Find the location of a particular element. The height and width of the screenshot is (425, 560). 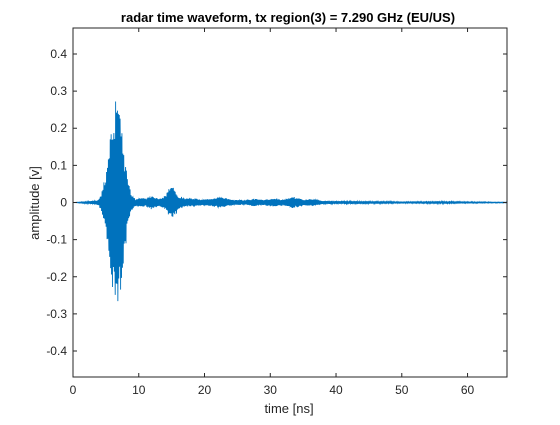

y-tick-label: 0.4 is located at coordinates (58, 54).